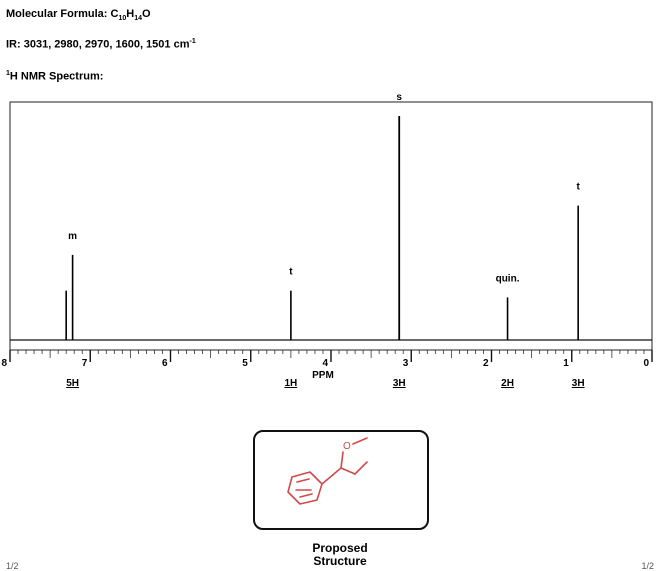 This screenshot has height=571, width=662. What do you see at coordinates (646, 363) in the screenshot?
I see `tick-label-0: 0` at bounding box center [646, 363].